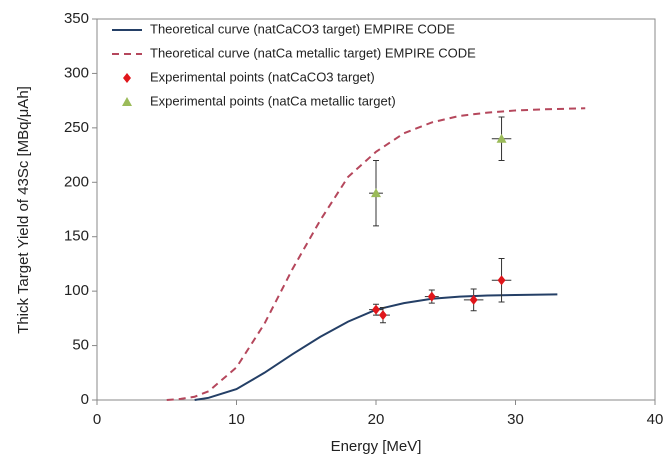 Image resolution: width=667 pixels, height=463 pixels. What do you see at coordinates (515, 419) in the screenshot?
I see `x-tick-label: 30` at bounding box center [515, 419].